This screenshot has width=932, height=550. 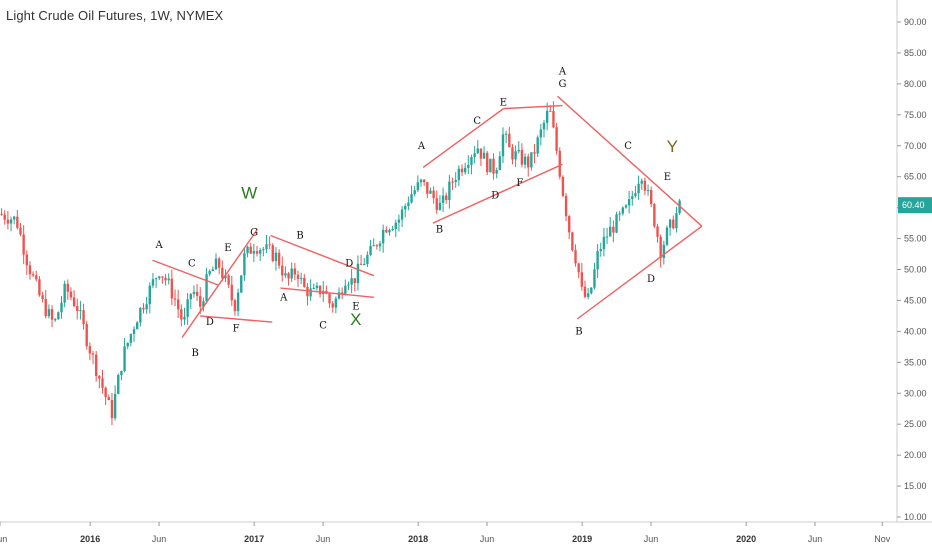 What do you see at coordinates (418, 539) in the screenshot?
I see `x-tick-label: 2018` at bounding box center [418, 539].